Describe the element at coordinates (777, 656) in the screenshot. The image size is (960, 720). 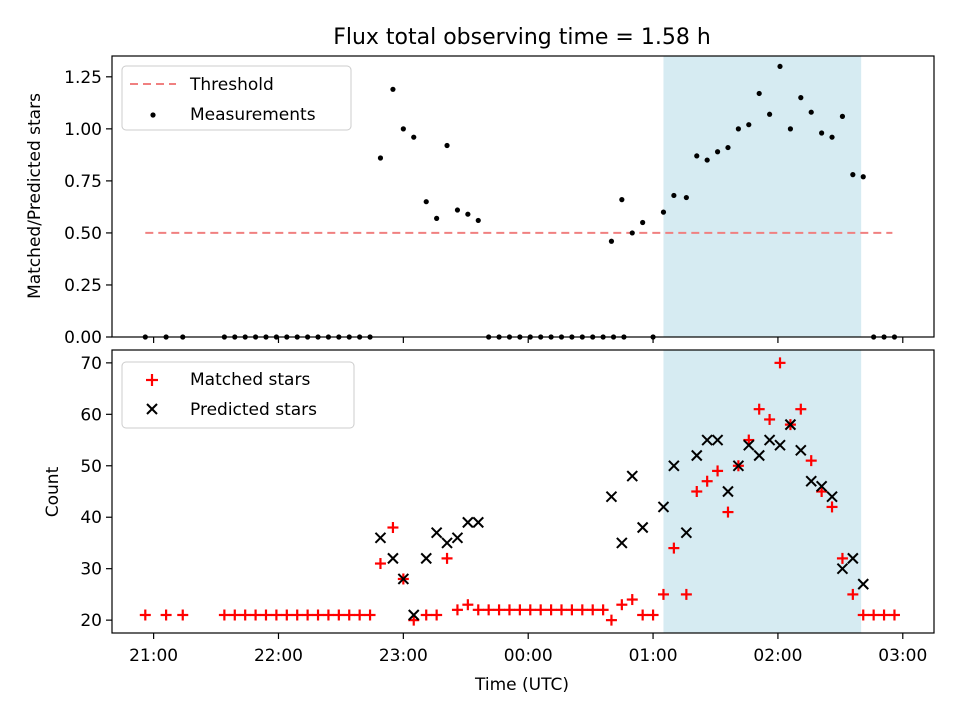
I see `x-tick-label: 02:00` at that location.